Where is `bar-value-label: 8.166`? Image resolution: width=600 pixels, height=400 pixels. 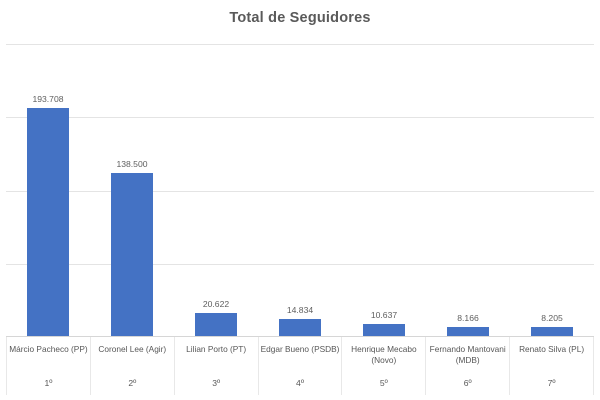
bar-value-label: 8.166 is located at coordinates (468, 318).